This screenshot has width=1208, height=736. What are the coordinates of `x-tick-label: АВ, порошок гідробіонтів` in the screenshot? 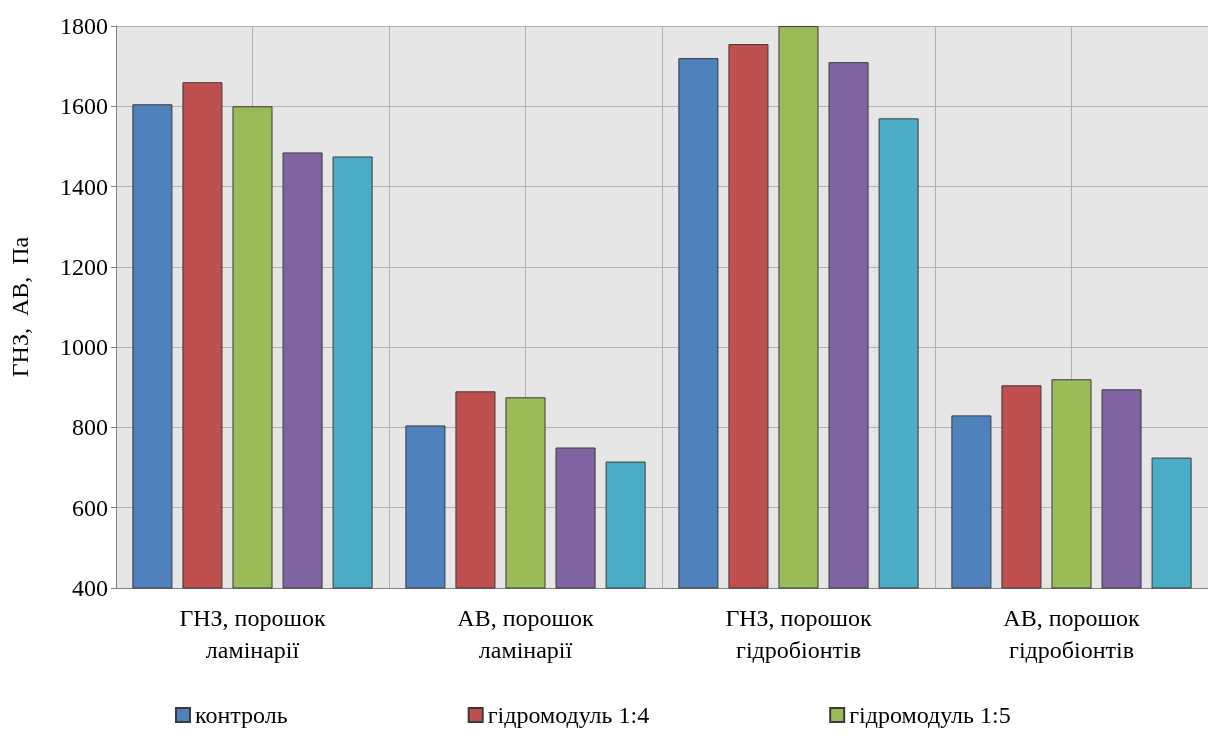 It's located at (1071, 634).